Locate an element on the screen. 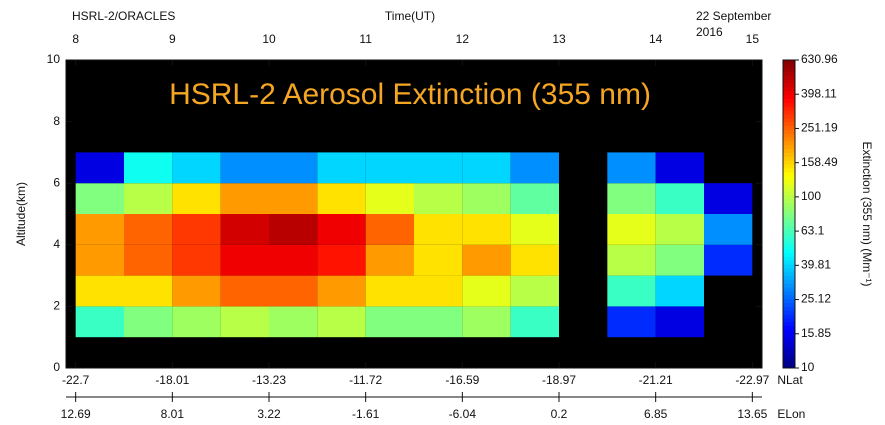 This screenshot has height=425, width=885. elon-tick-label: -6.04 is located at coordinates (463, 414).